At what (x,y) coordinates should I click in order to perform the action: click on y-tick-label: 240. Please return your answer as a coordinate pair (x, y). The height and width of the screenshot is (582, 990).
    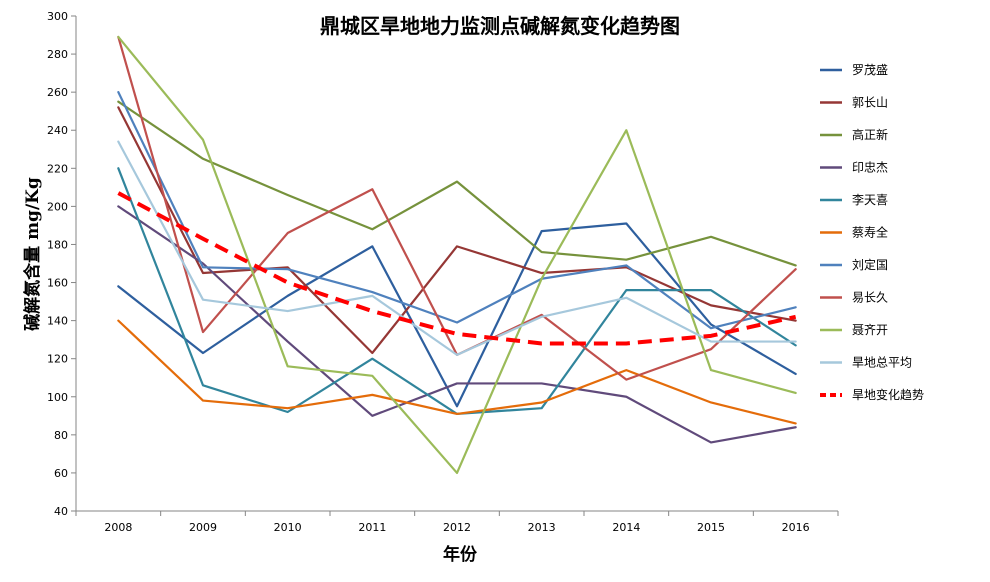
    Looking at the image, I should click on (57, 130).